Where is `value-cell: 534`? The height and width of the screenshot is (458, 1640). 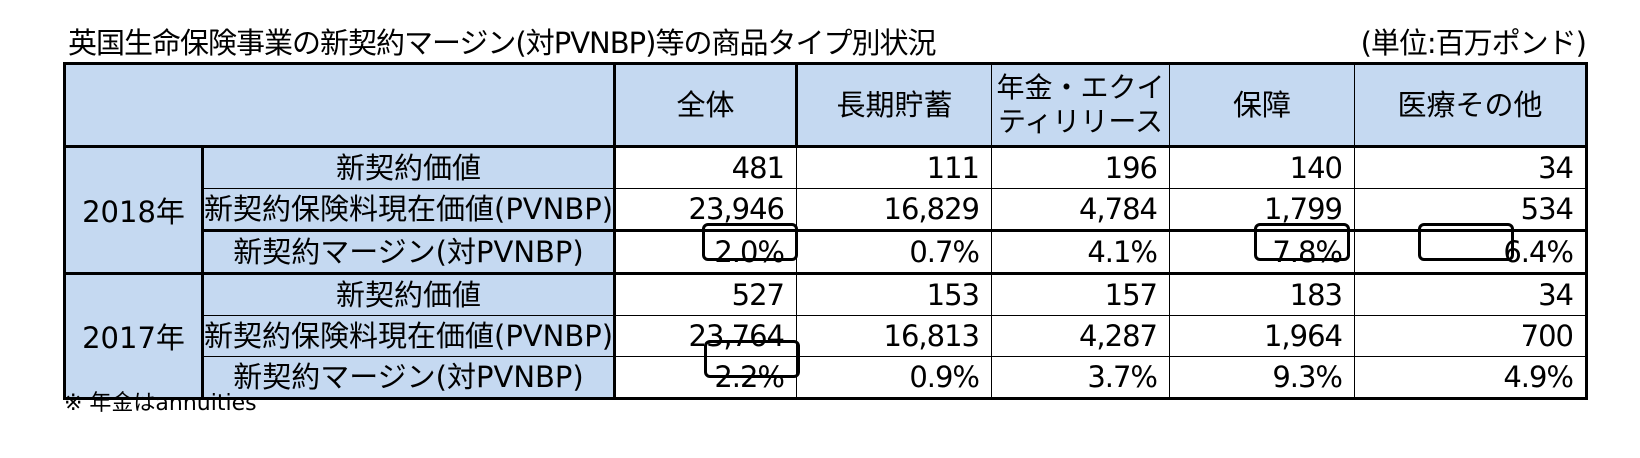
value-cell: 534 is located at coordinates (1471, 210).